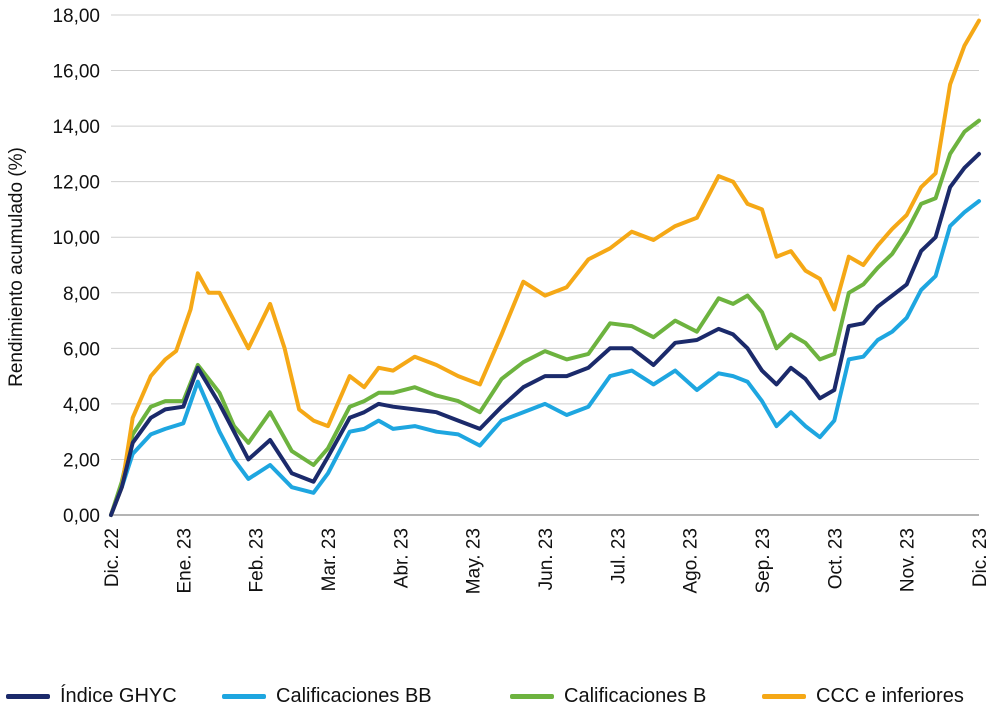  I want to click on x-tick-label: Jul. 23, so click(618, 556).